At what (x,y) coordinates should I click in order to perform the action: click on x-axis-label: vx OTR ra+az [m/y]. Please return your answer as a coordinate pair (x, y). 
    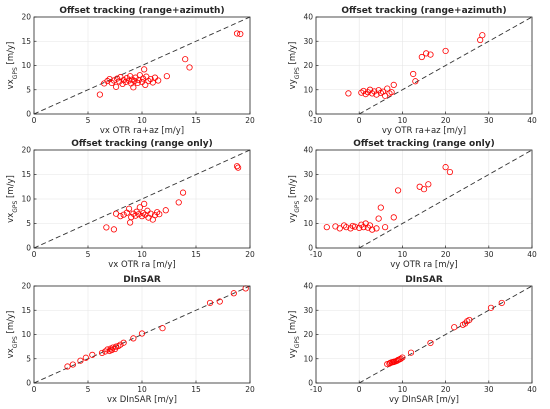
    Looking at the image, I should click on (142, 131).